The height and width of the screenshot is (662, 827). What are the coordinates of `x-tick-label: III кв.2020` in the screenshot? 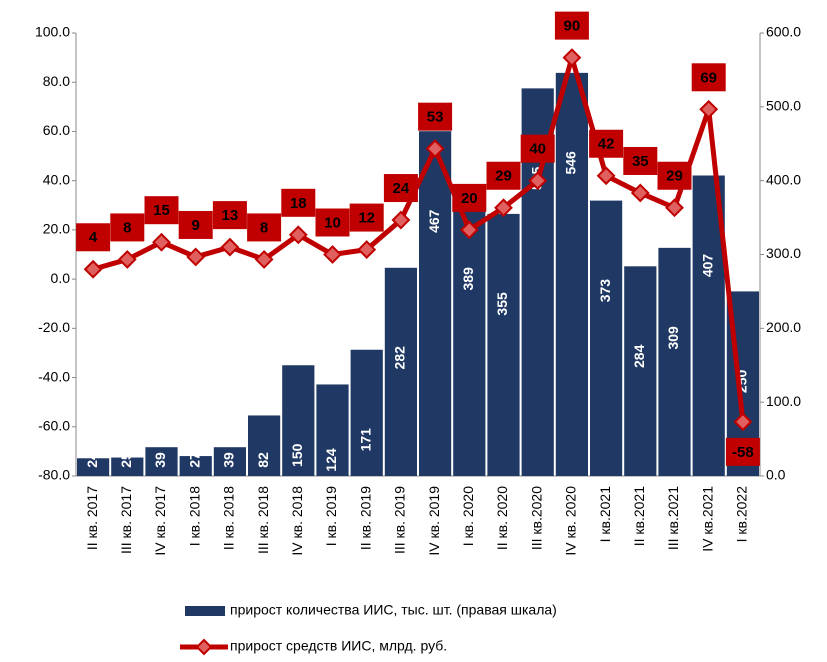 It's located at (536, 518).